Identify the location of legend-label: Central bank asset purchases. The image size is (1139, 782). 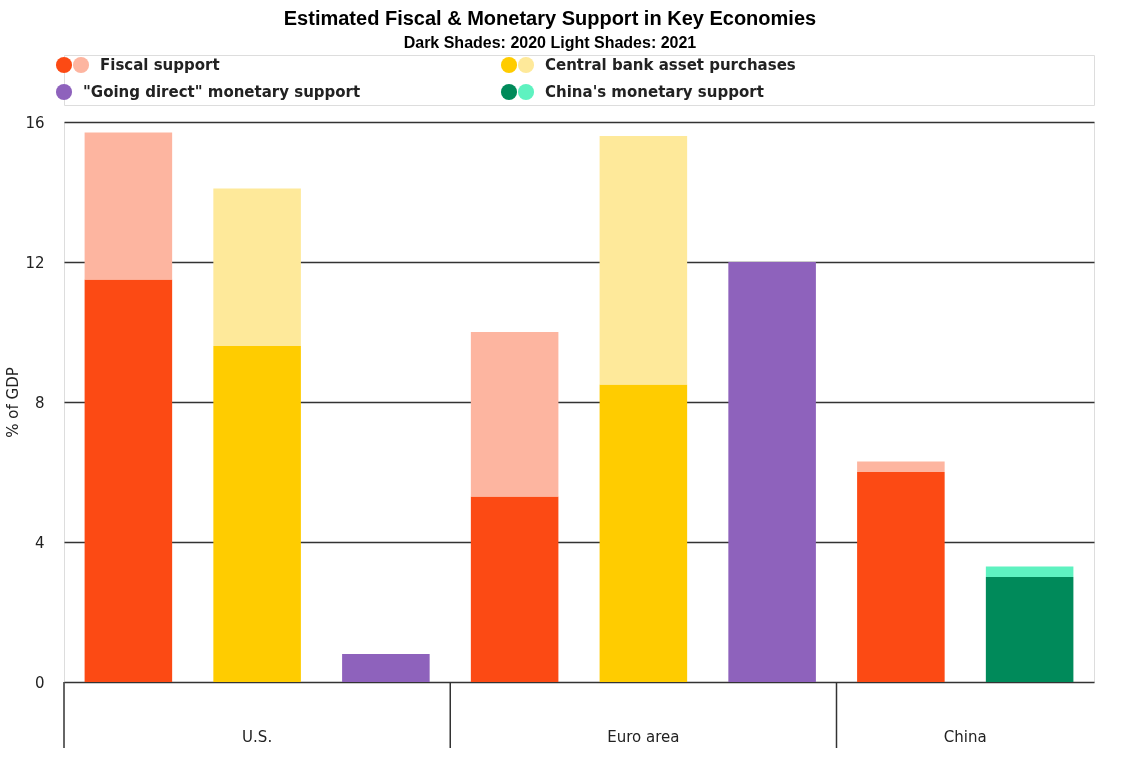
(670, 65).